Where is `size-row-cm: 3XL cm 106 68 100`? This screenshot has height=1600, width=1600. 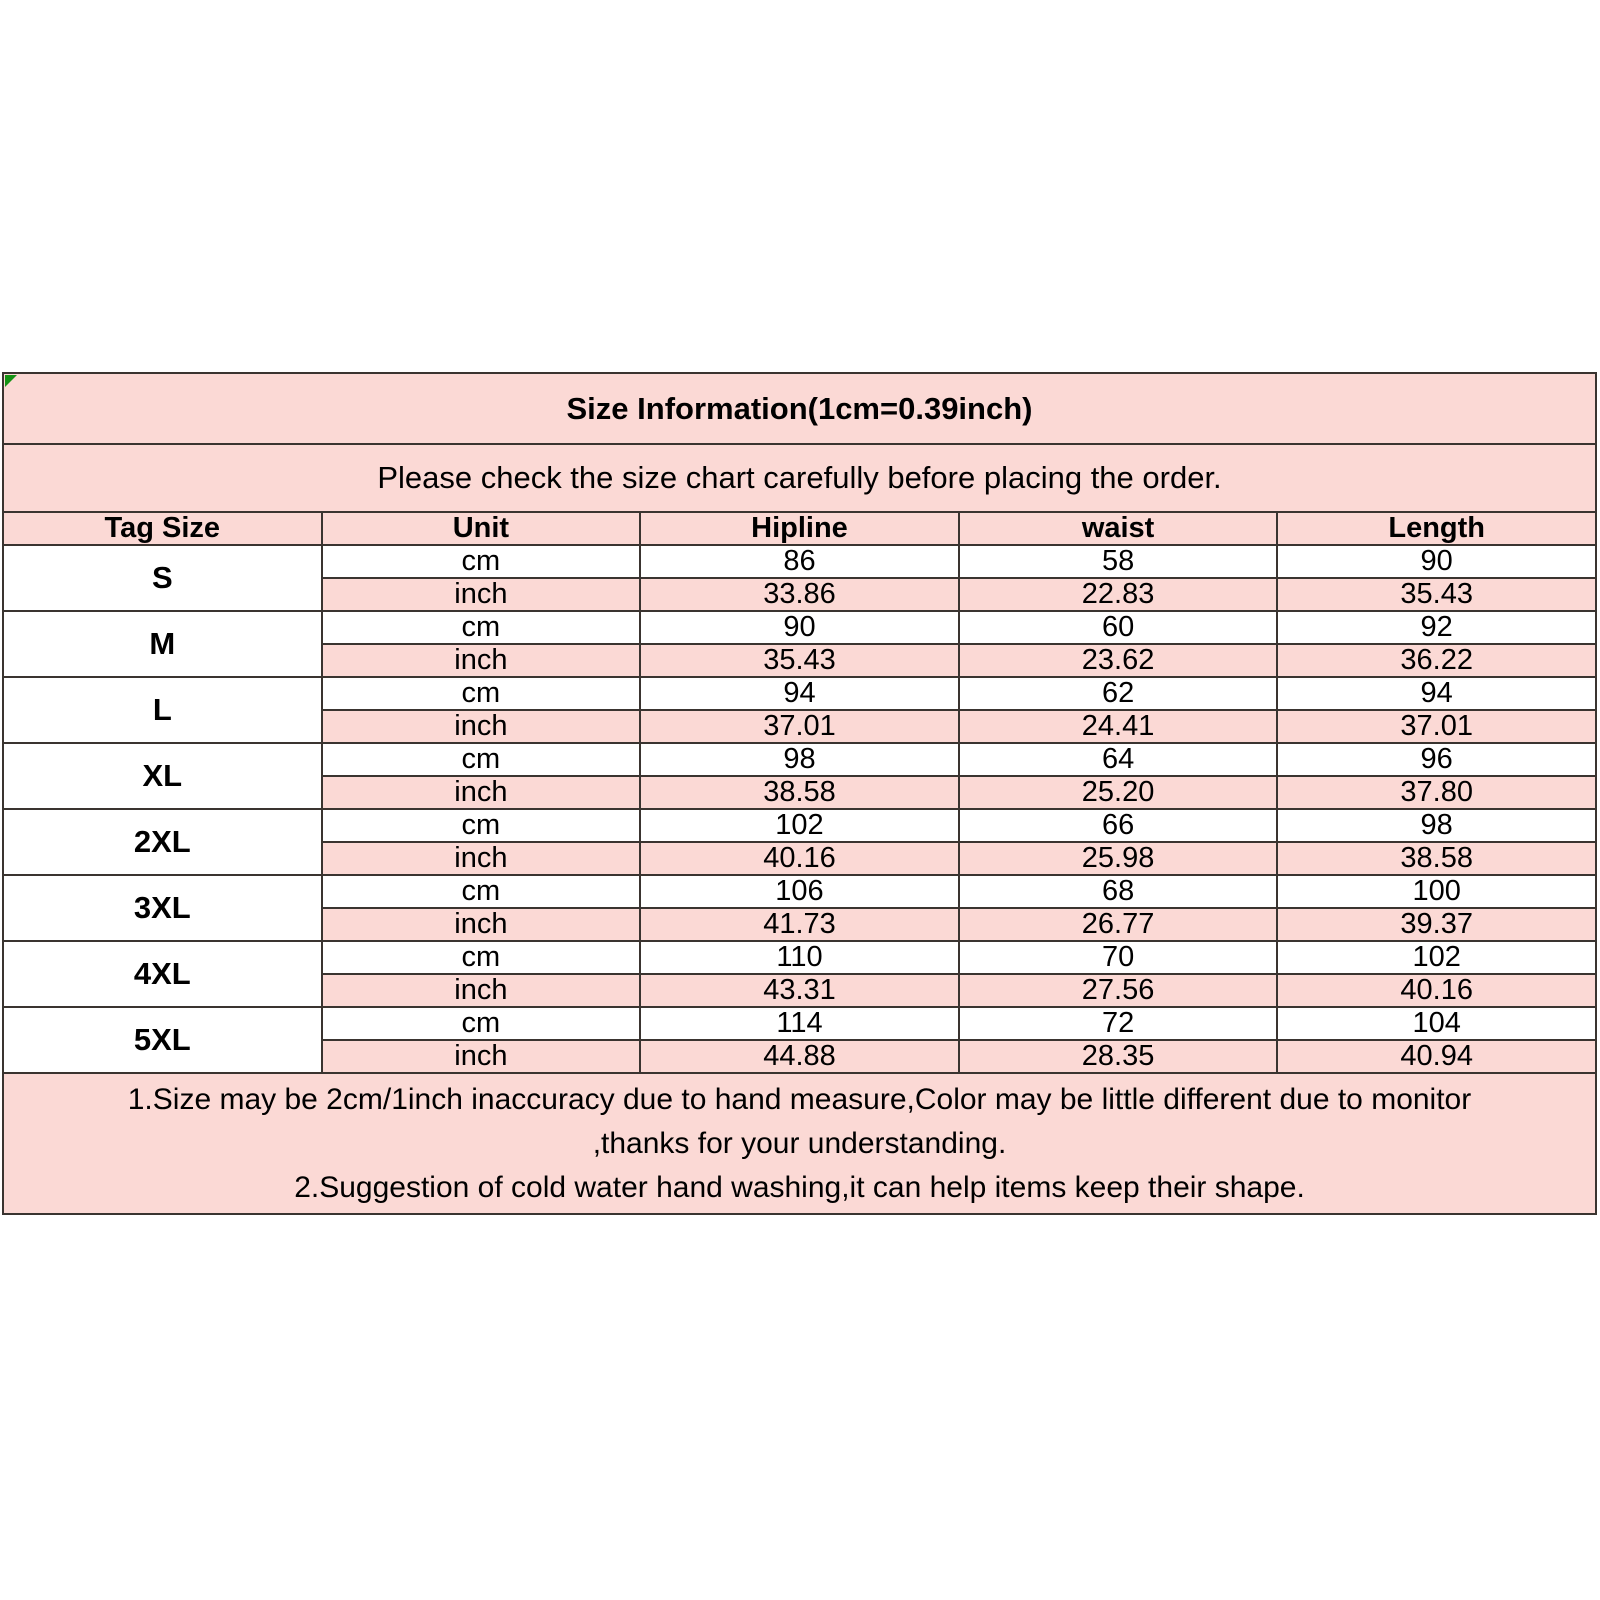 size-row-cm: 3XL cm 106 68 100 is located at coordinates (799, 908).